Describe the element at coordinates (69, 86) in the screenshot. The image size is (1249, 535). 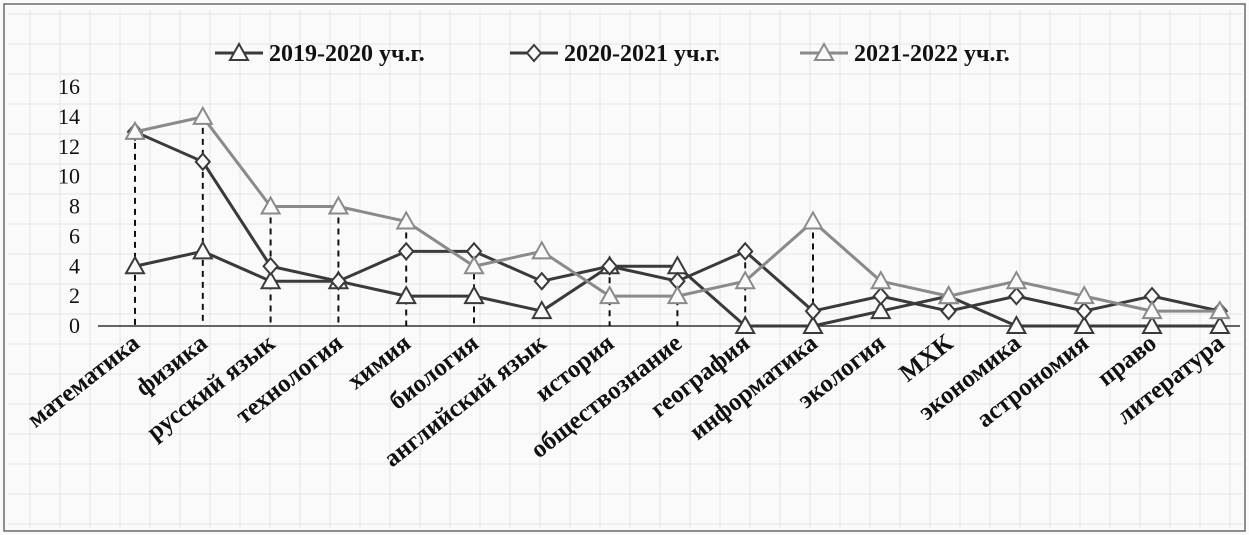
I see `y-tick-label: 16` at that location.